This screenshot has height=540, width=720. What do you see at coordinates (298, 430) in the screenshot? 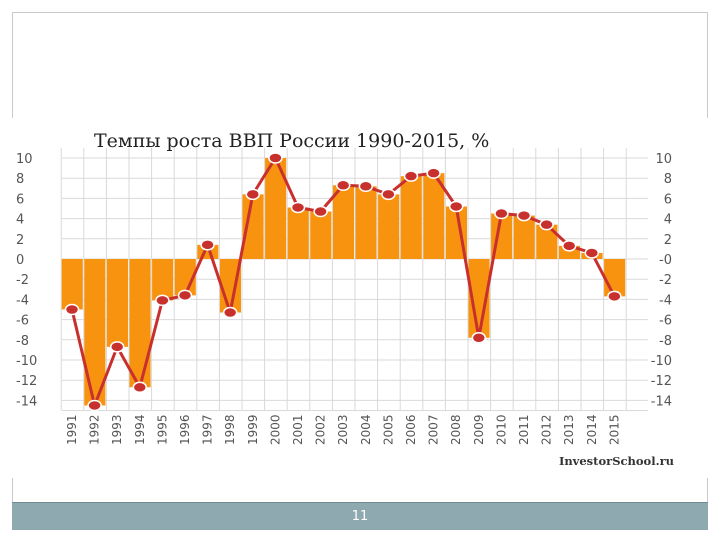
I see `x-tick-label: 2001` at bounding box center [298, 430].